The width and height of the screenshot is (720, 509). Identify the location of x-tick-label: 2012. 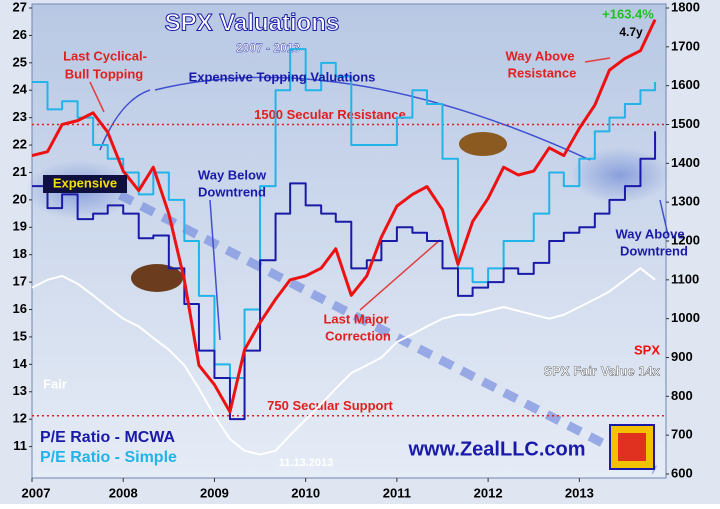
(488, 492).